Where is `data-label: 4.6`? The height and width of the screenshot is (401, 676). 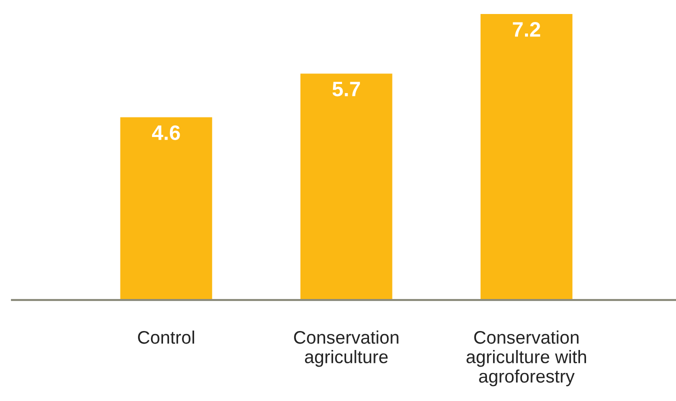
data-label: 4.6 is located at coordinates (166, 132).